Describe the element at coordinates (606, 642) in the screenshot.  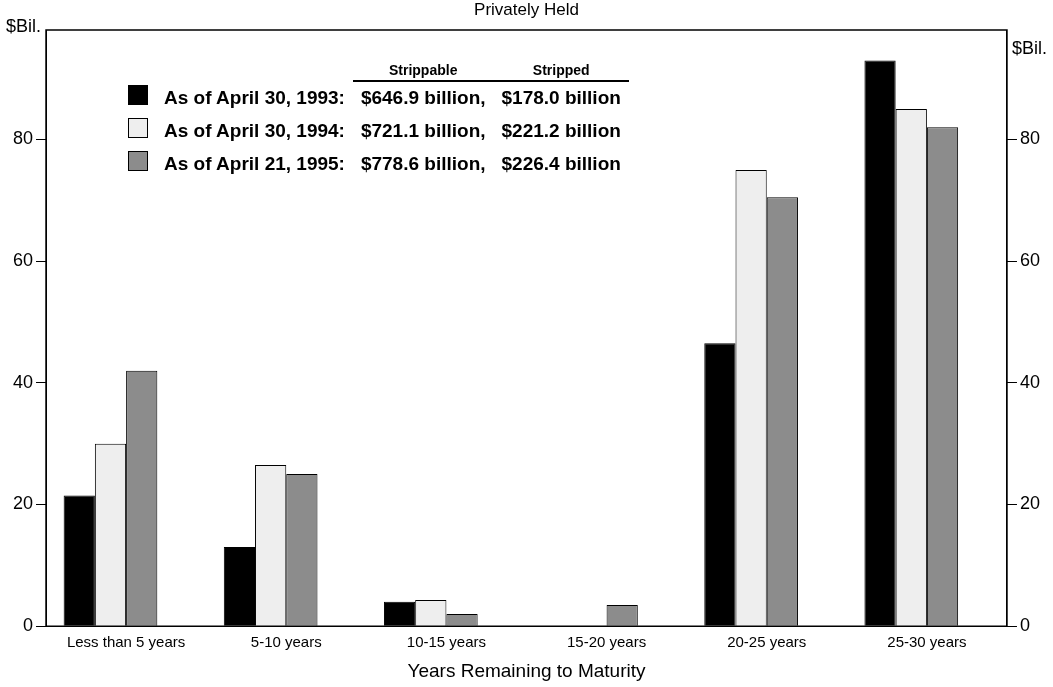
I see `x-tick-label: 15-20 years` at that location.